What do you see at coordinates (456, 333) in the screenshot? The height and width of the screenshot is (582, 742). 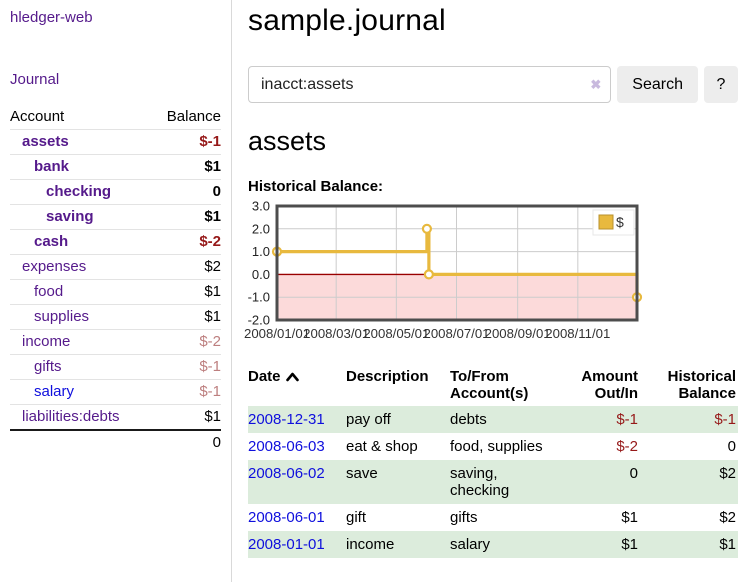 I see `x-axis-tick-label: 2008/07/01` at bounding box center [456, 333].